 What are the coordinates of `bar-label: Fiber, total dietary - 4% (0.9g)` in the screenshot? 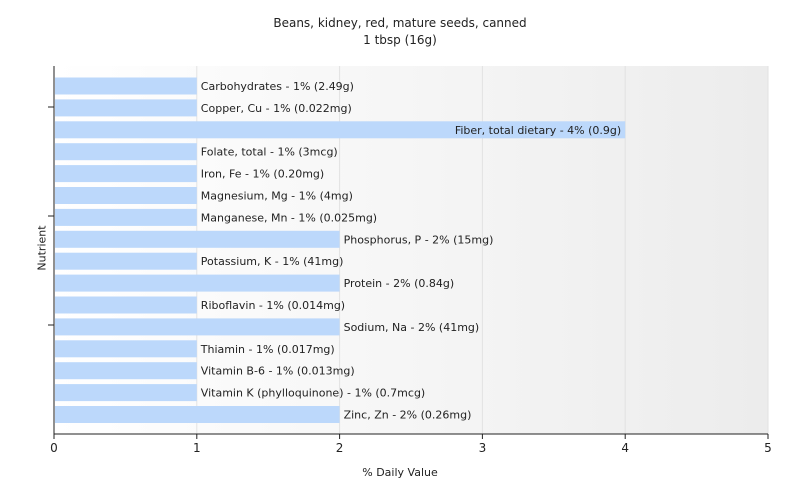 It's located at (538, 130).